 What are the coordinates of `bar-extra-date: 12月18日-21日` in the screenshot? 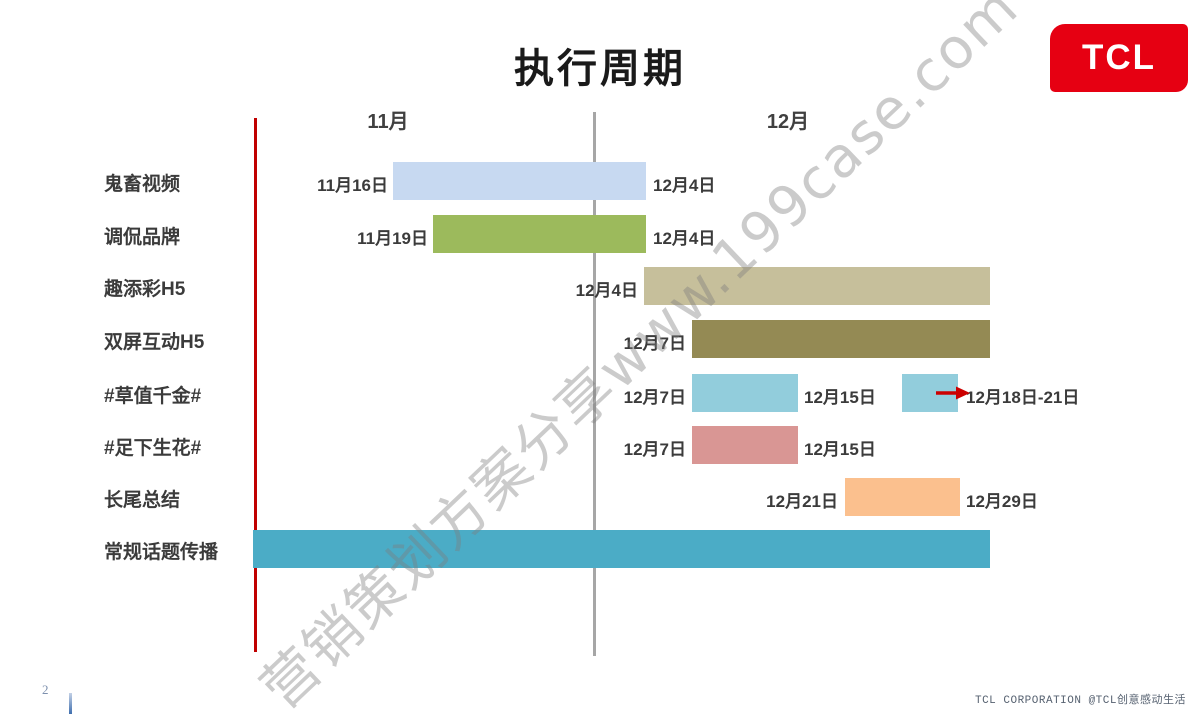 It's located at (1023, 397).